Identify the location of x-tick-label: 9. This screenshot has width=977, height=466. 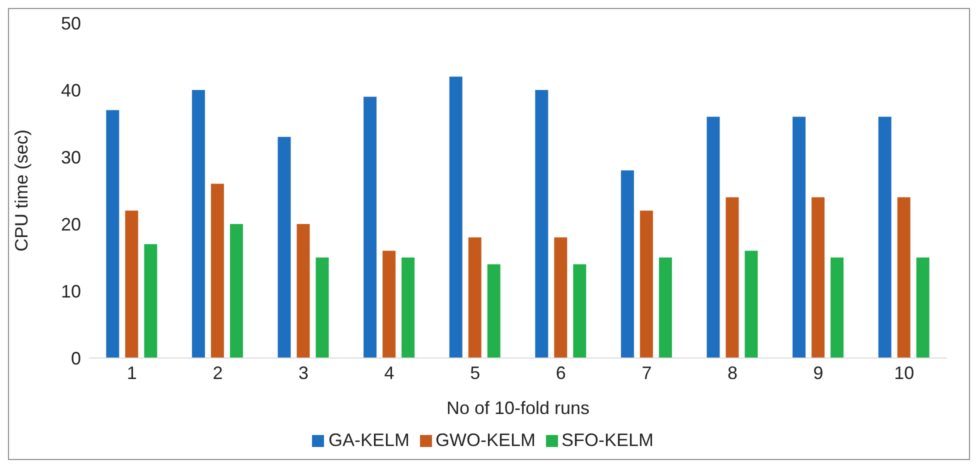
(818, 372).